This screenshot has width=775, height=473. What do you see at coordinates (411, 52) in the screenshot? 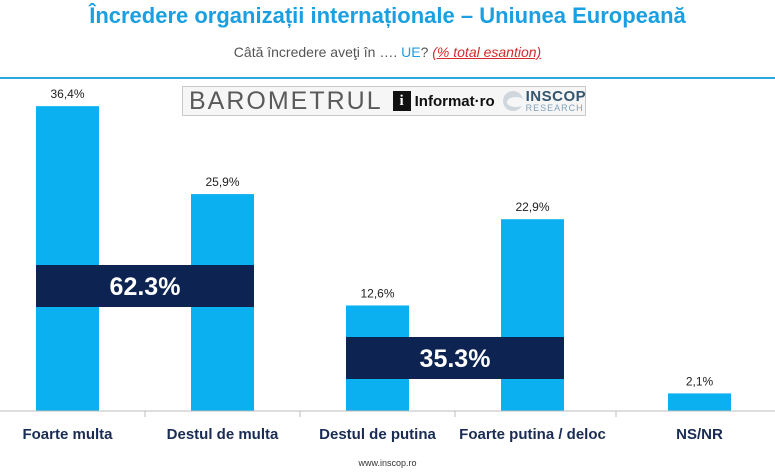
I see `question-target: UE` at bounding box center [411, 52].